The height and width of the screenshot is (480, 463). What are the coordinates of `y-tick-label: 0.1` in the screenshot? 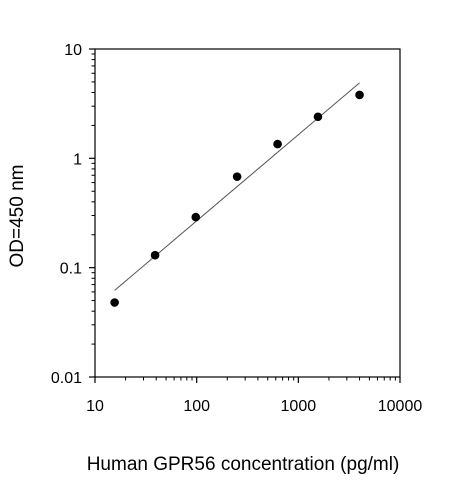 It's located at (71, 269).